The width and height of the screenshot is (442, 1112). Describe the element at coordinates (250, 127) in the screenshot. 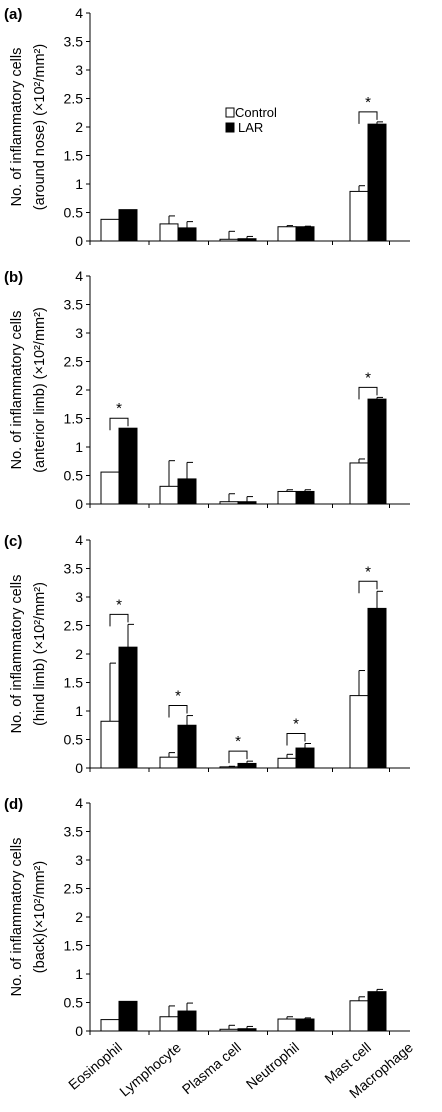

I see `legend-label-lar: LAR` at that location.